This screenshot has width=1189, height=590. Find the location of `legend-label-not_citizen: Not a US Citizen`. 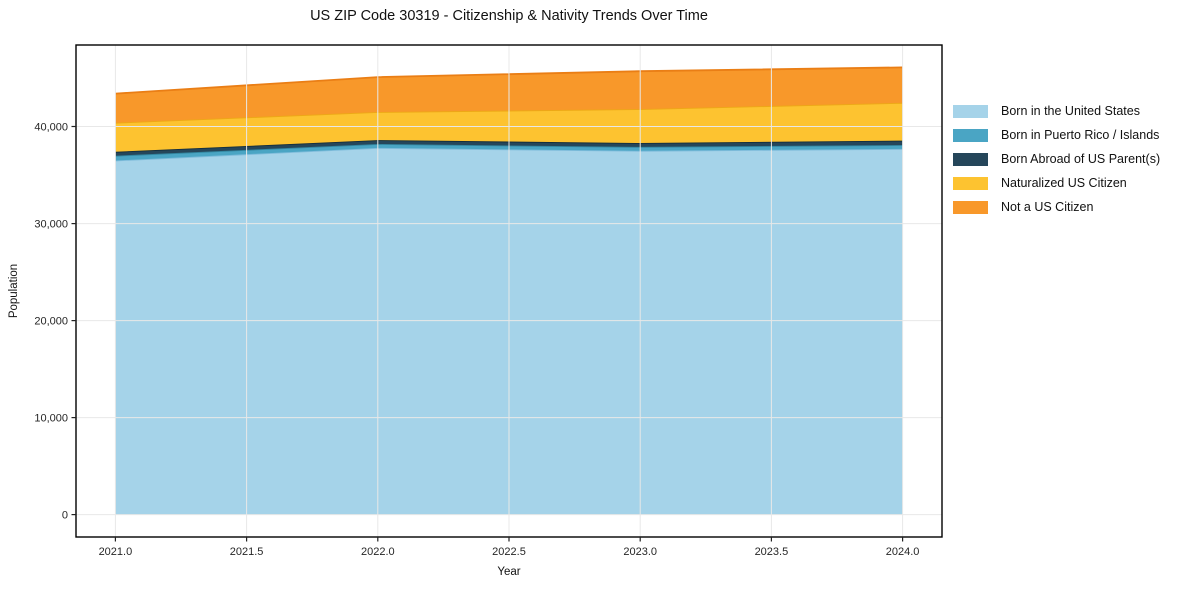

legend-label-not_citizen: Not a US Citizen is located at coordinates (1047, 207).